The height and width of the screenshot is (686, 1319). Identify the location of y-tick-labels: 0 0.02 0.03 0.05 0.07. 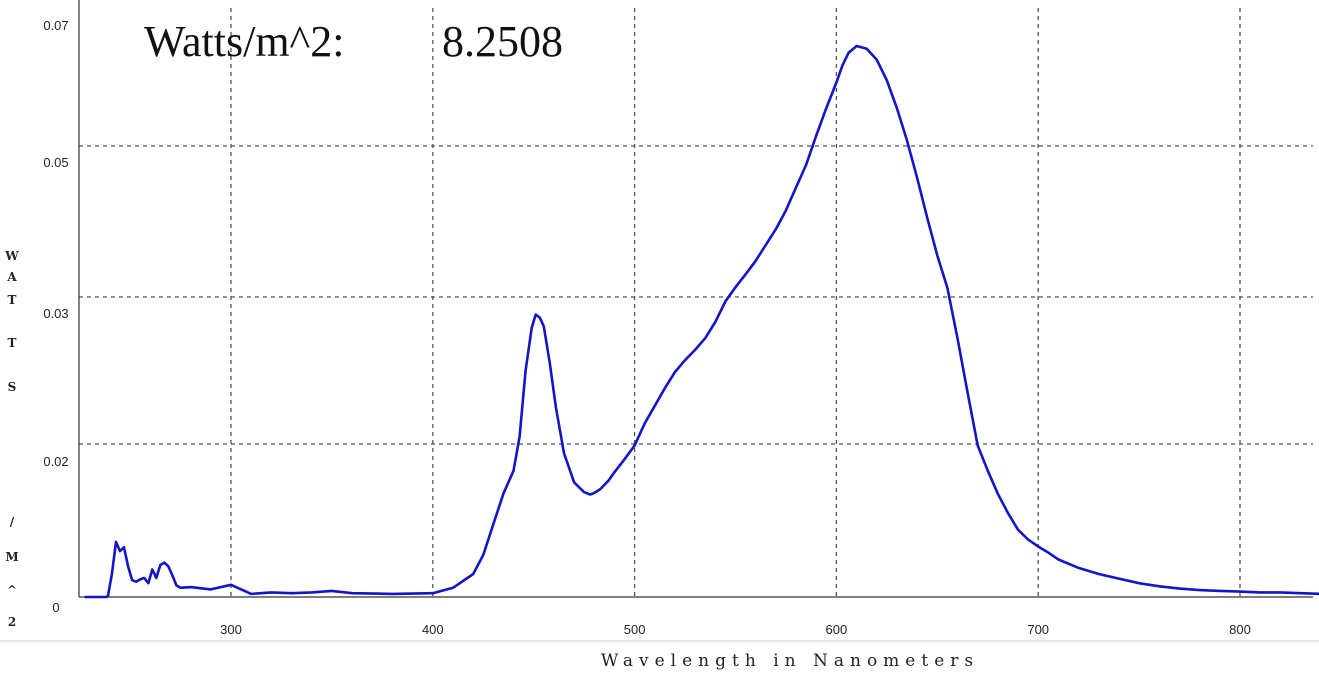
(55, 316).